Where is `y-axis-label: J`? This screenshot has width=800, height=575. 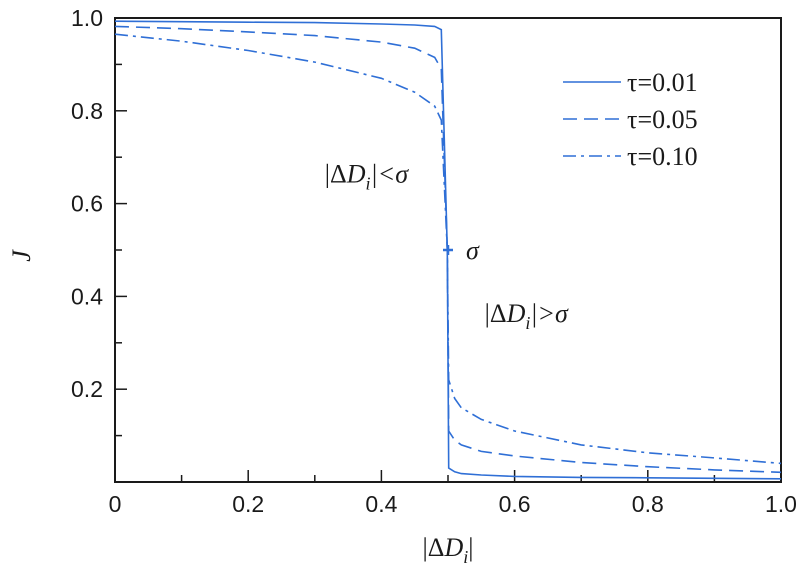
y-axis-label: J is located at coordinates (21, 255).